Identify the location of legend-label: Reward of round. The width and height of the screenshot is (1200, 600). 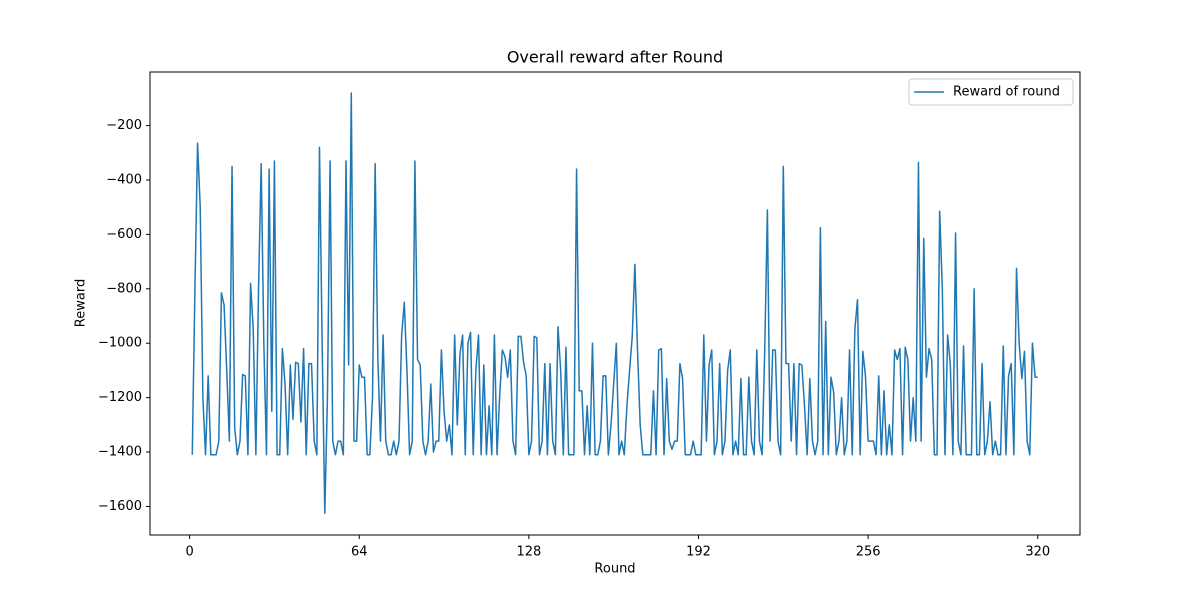
(1006, 92).